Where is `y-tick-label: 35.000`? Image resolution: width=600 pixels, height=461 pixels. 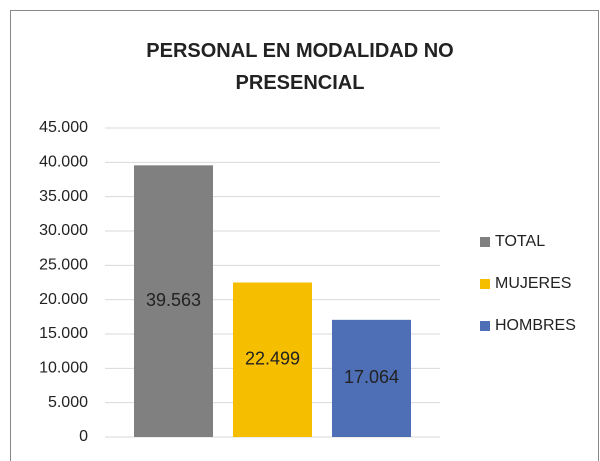 y-tick-label: 35.000 is located at coordinates (63, 196).